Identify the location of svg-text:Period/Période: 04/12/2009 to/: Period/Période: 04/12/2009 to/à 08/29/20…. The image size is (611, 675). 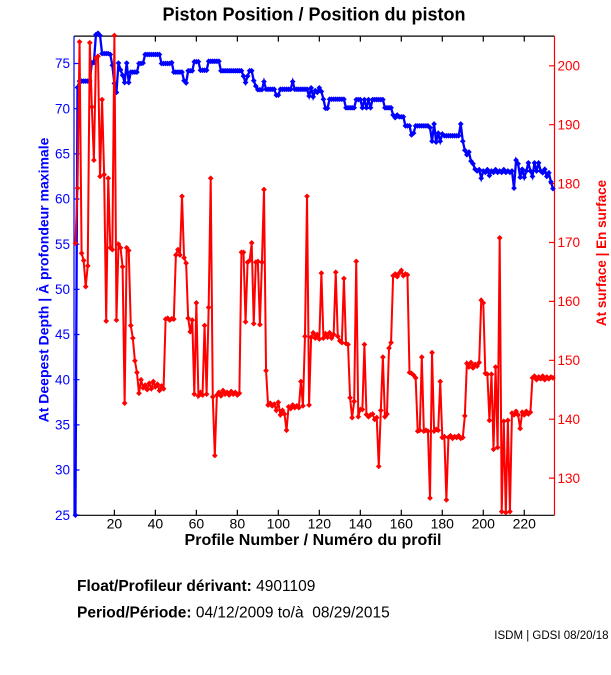
(233, 613).